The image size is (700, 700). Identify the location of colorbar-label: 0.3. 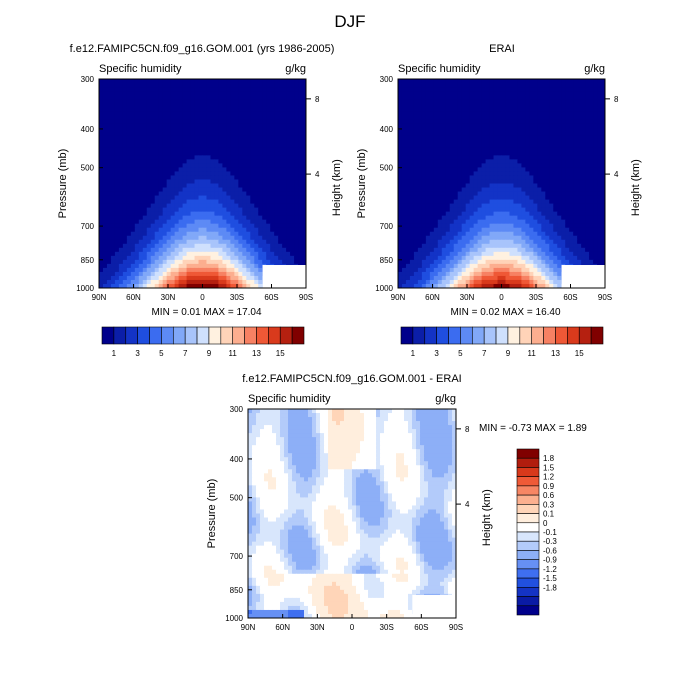
(549, 504).